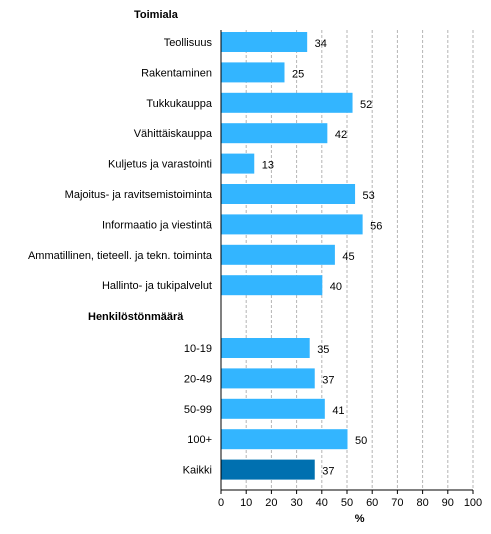 The image size is (491, 534). Describe the element at coordinates (197, 471) in the screenshot. I see `category-label: Kaikki` at that location.